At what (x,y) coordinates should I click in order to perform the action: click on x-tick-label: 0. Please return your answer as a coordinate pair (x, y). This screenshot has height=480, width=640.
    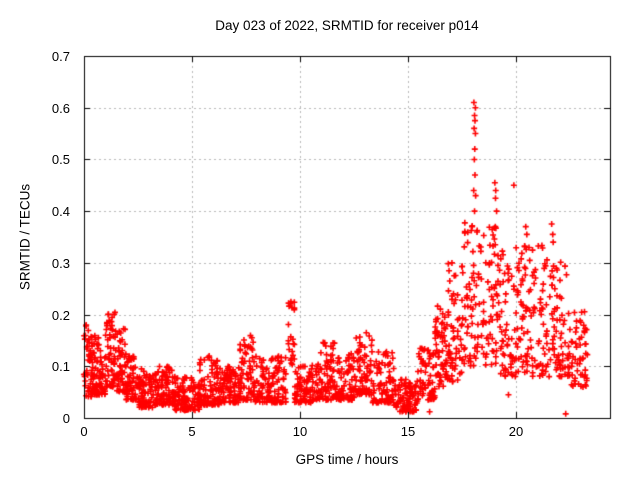
    Looking at the image, I should click on (84, 431).